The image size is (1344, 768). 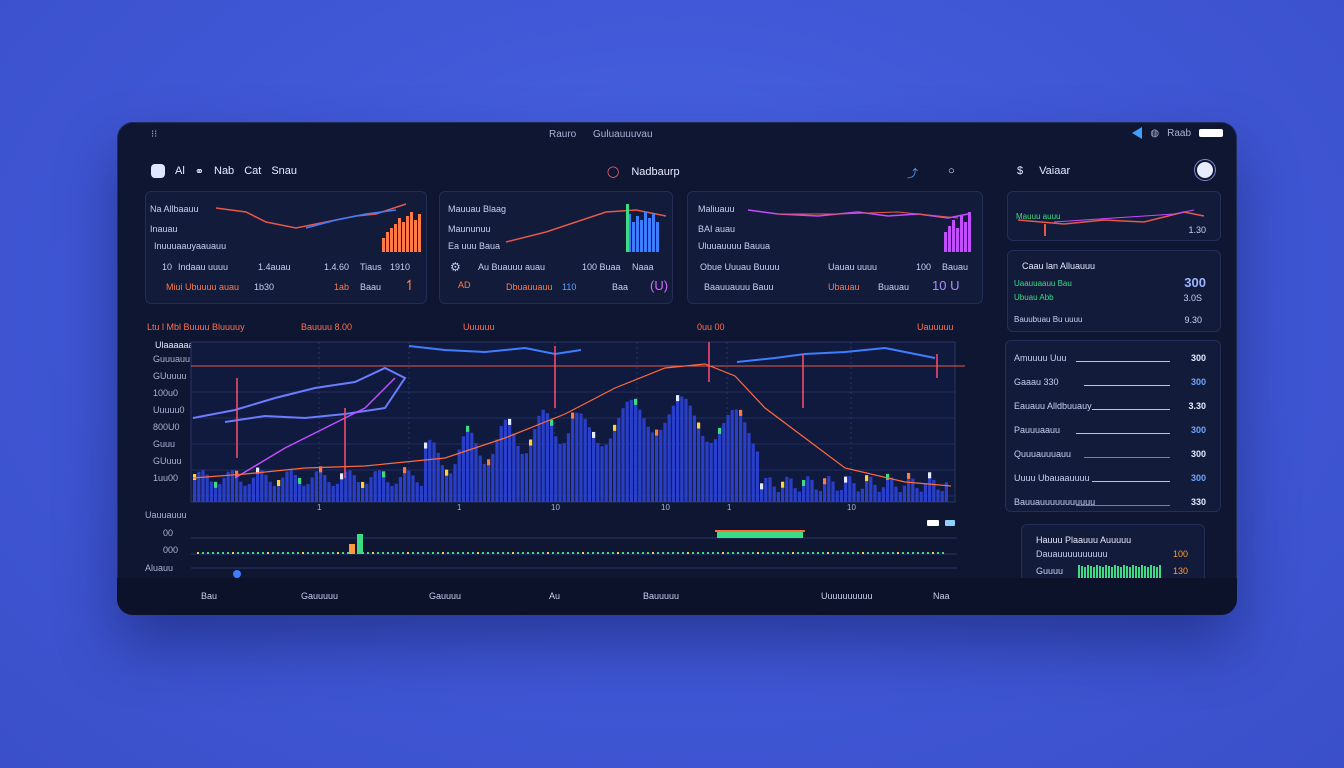 I want to click on logo-icon, so click(x=158, y=171).